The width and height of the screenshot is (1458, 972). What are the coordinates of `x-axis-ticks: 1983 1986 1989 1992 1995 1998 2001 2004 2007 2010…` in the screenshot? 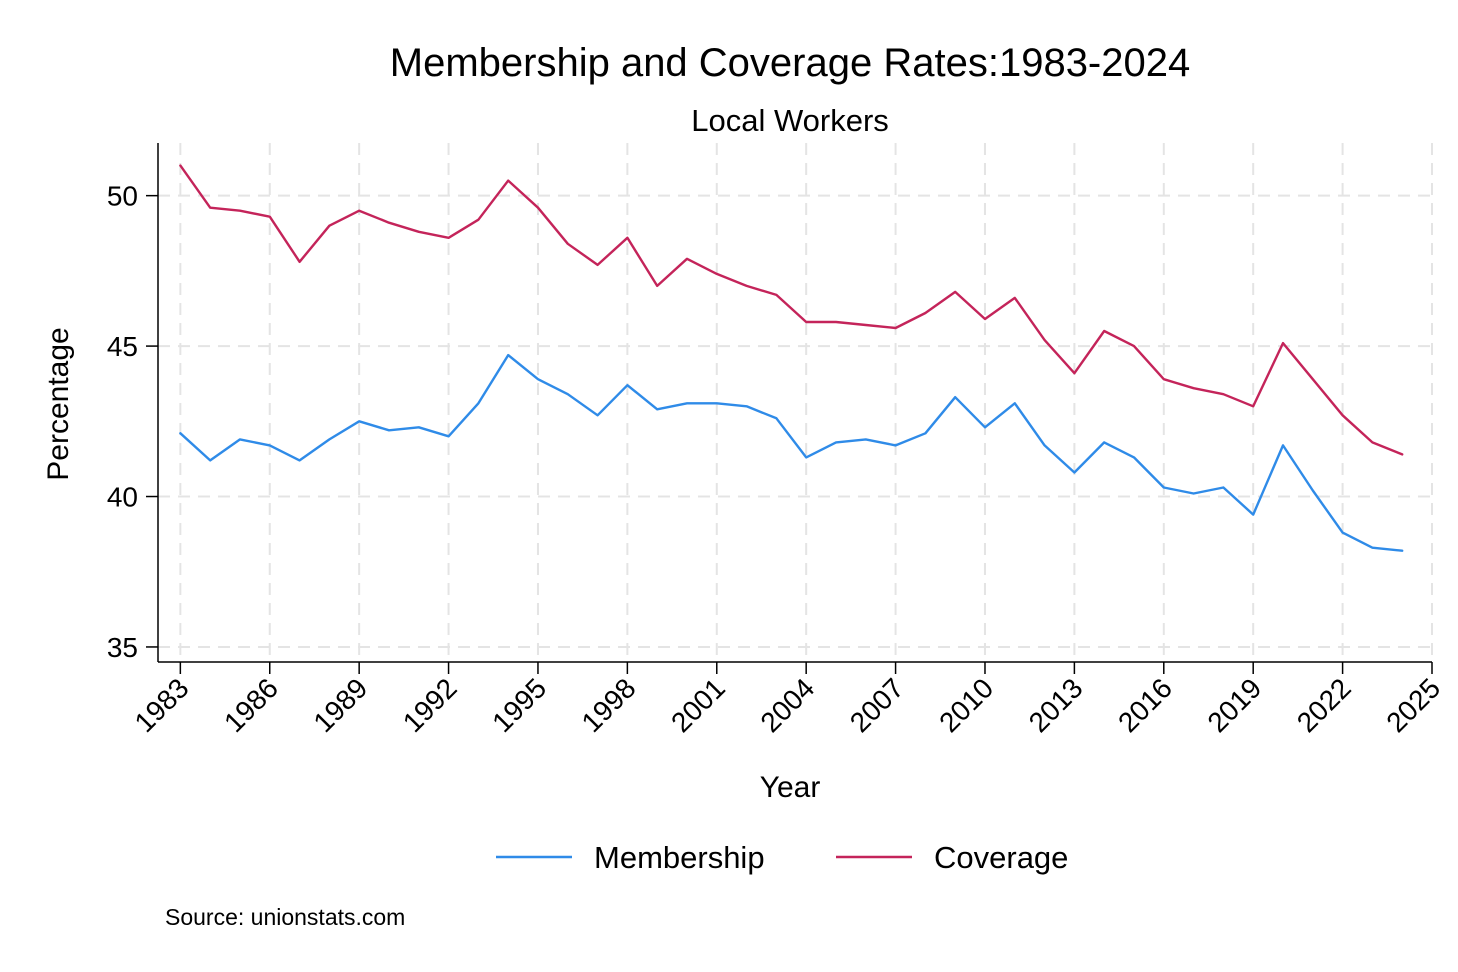 It's located at (787, 700).